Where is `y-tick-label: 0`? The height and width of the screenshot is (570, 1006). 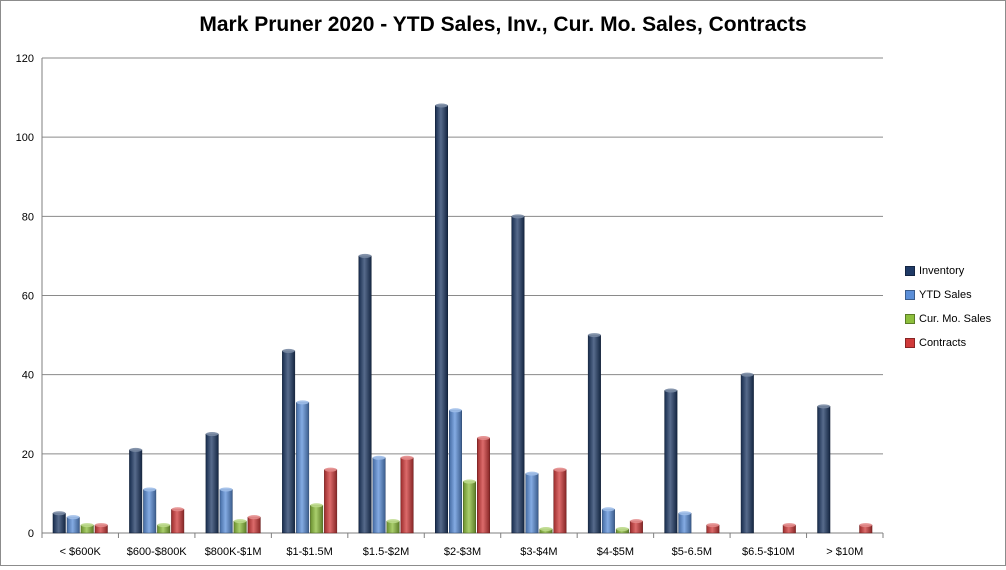
y-tick-label: 0 is located at coordinates (31, 534).